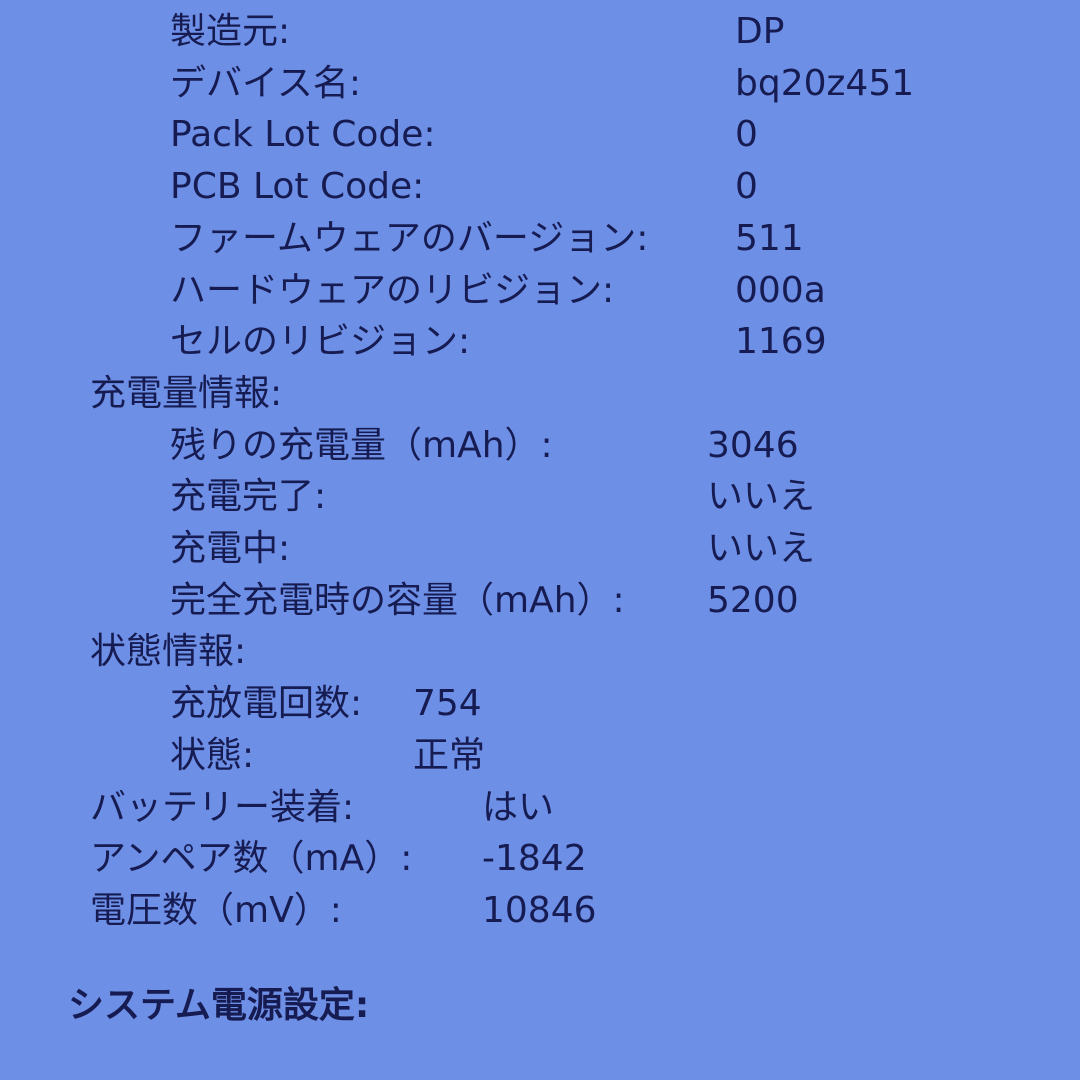 The height and width of the screenshot is (1080, 1080). What do you see at coordinates (540, 84) in the screenshot?
I see `model-info-row: デバイス名: bq20z451` at bounding box center [540, 84].